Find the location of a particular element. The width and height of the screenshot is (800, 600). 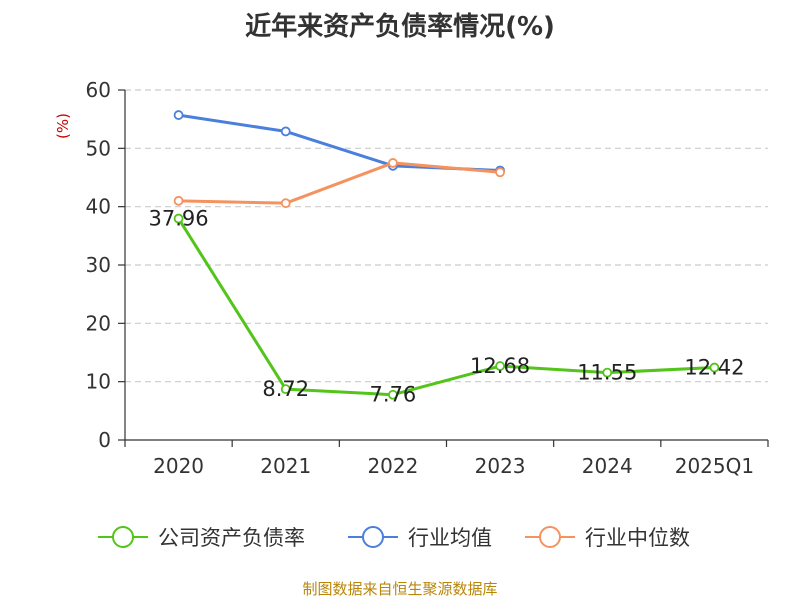

y-tick-label: 30 is located at coordinates (98, 265).